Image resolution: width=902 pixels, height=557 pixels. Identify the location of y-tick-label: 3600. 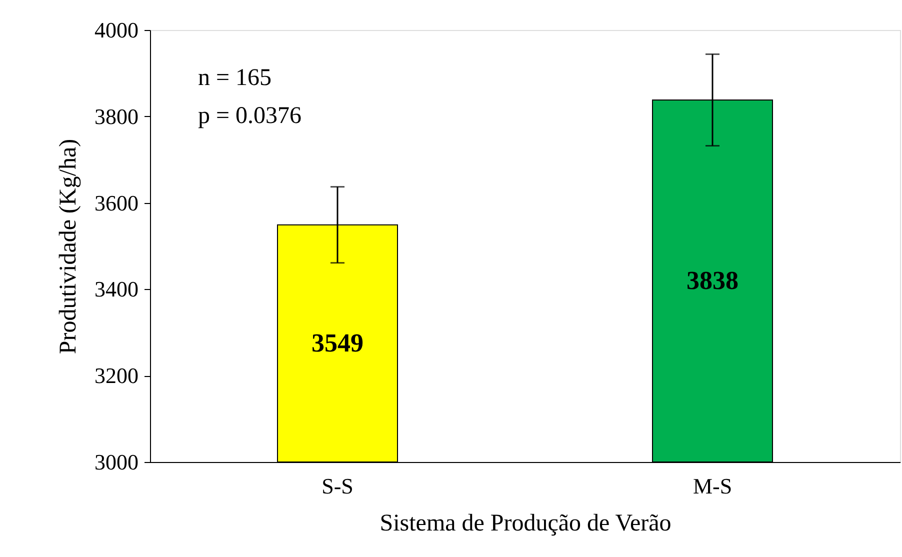
(116, 203).